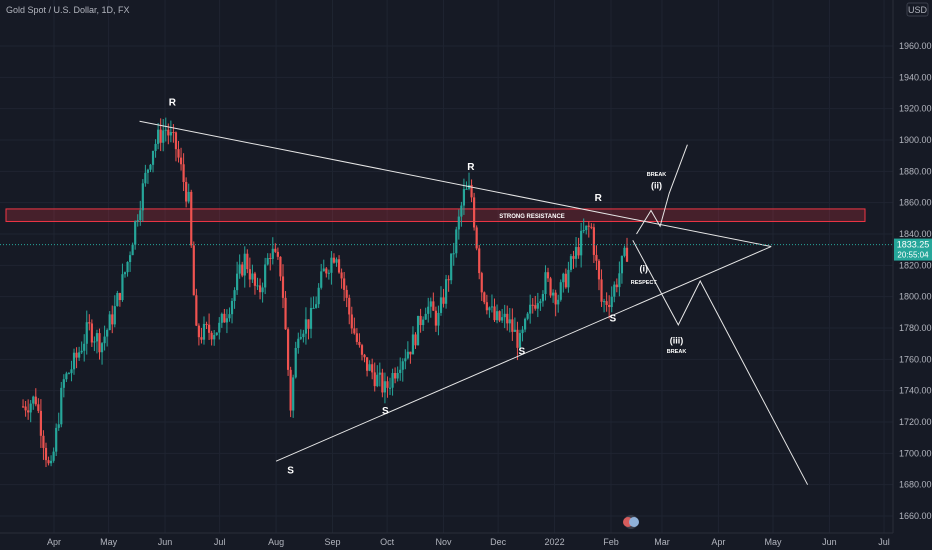 The image size is (932, 550). What do you see at coordinates (718, 542) in the screenshot?
I see `time-tick-label: Apr` at bounding box center [718, 542].